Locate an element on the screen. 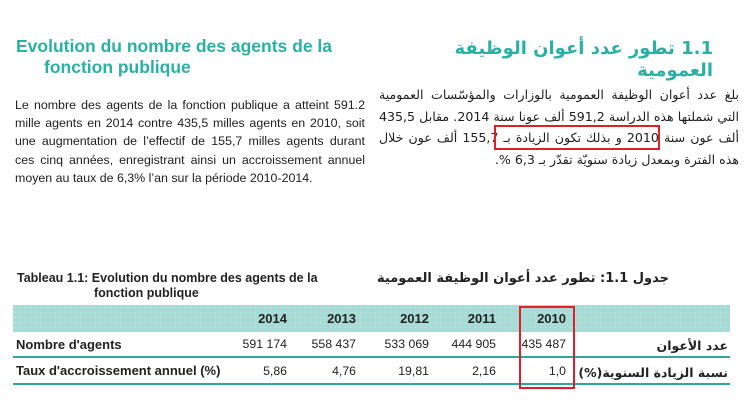  cell-agents-2012: 533 069 is located at coordinates (406, 344).